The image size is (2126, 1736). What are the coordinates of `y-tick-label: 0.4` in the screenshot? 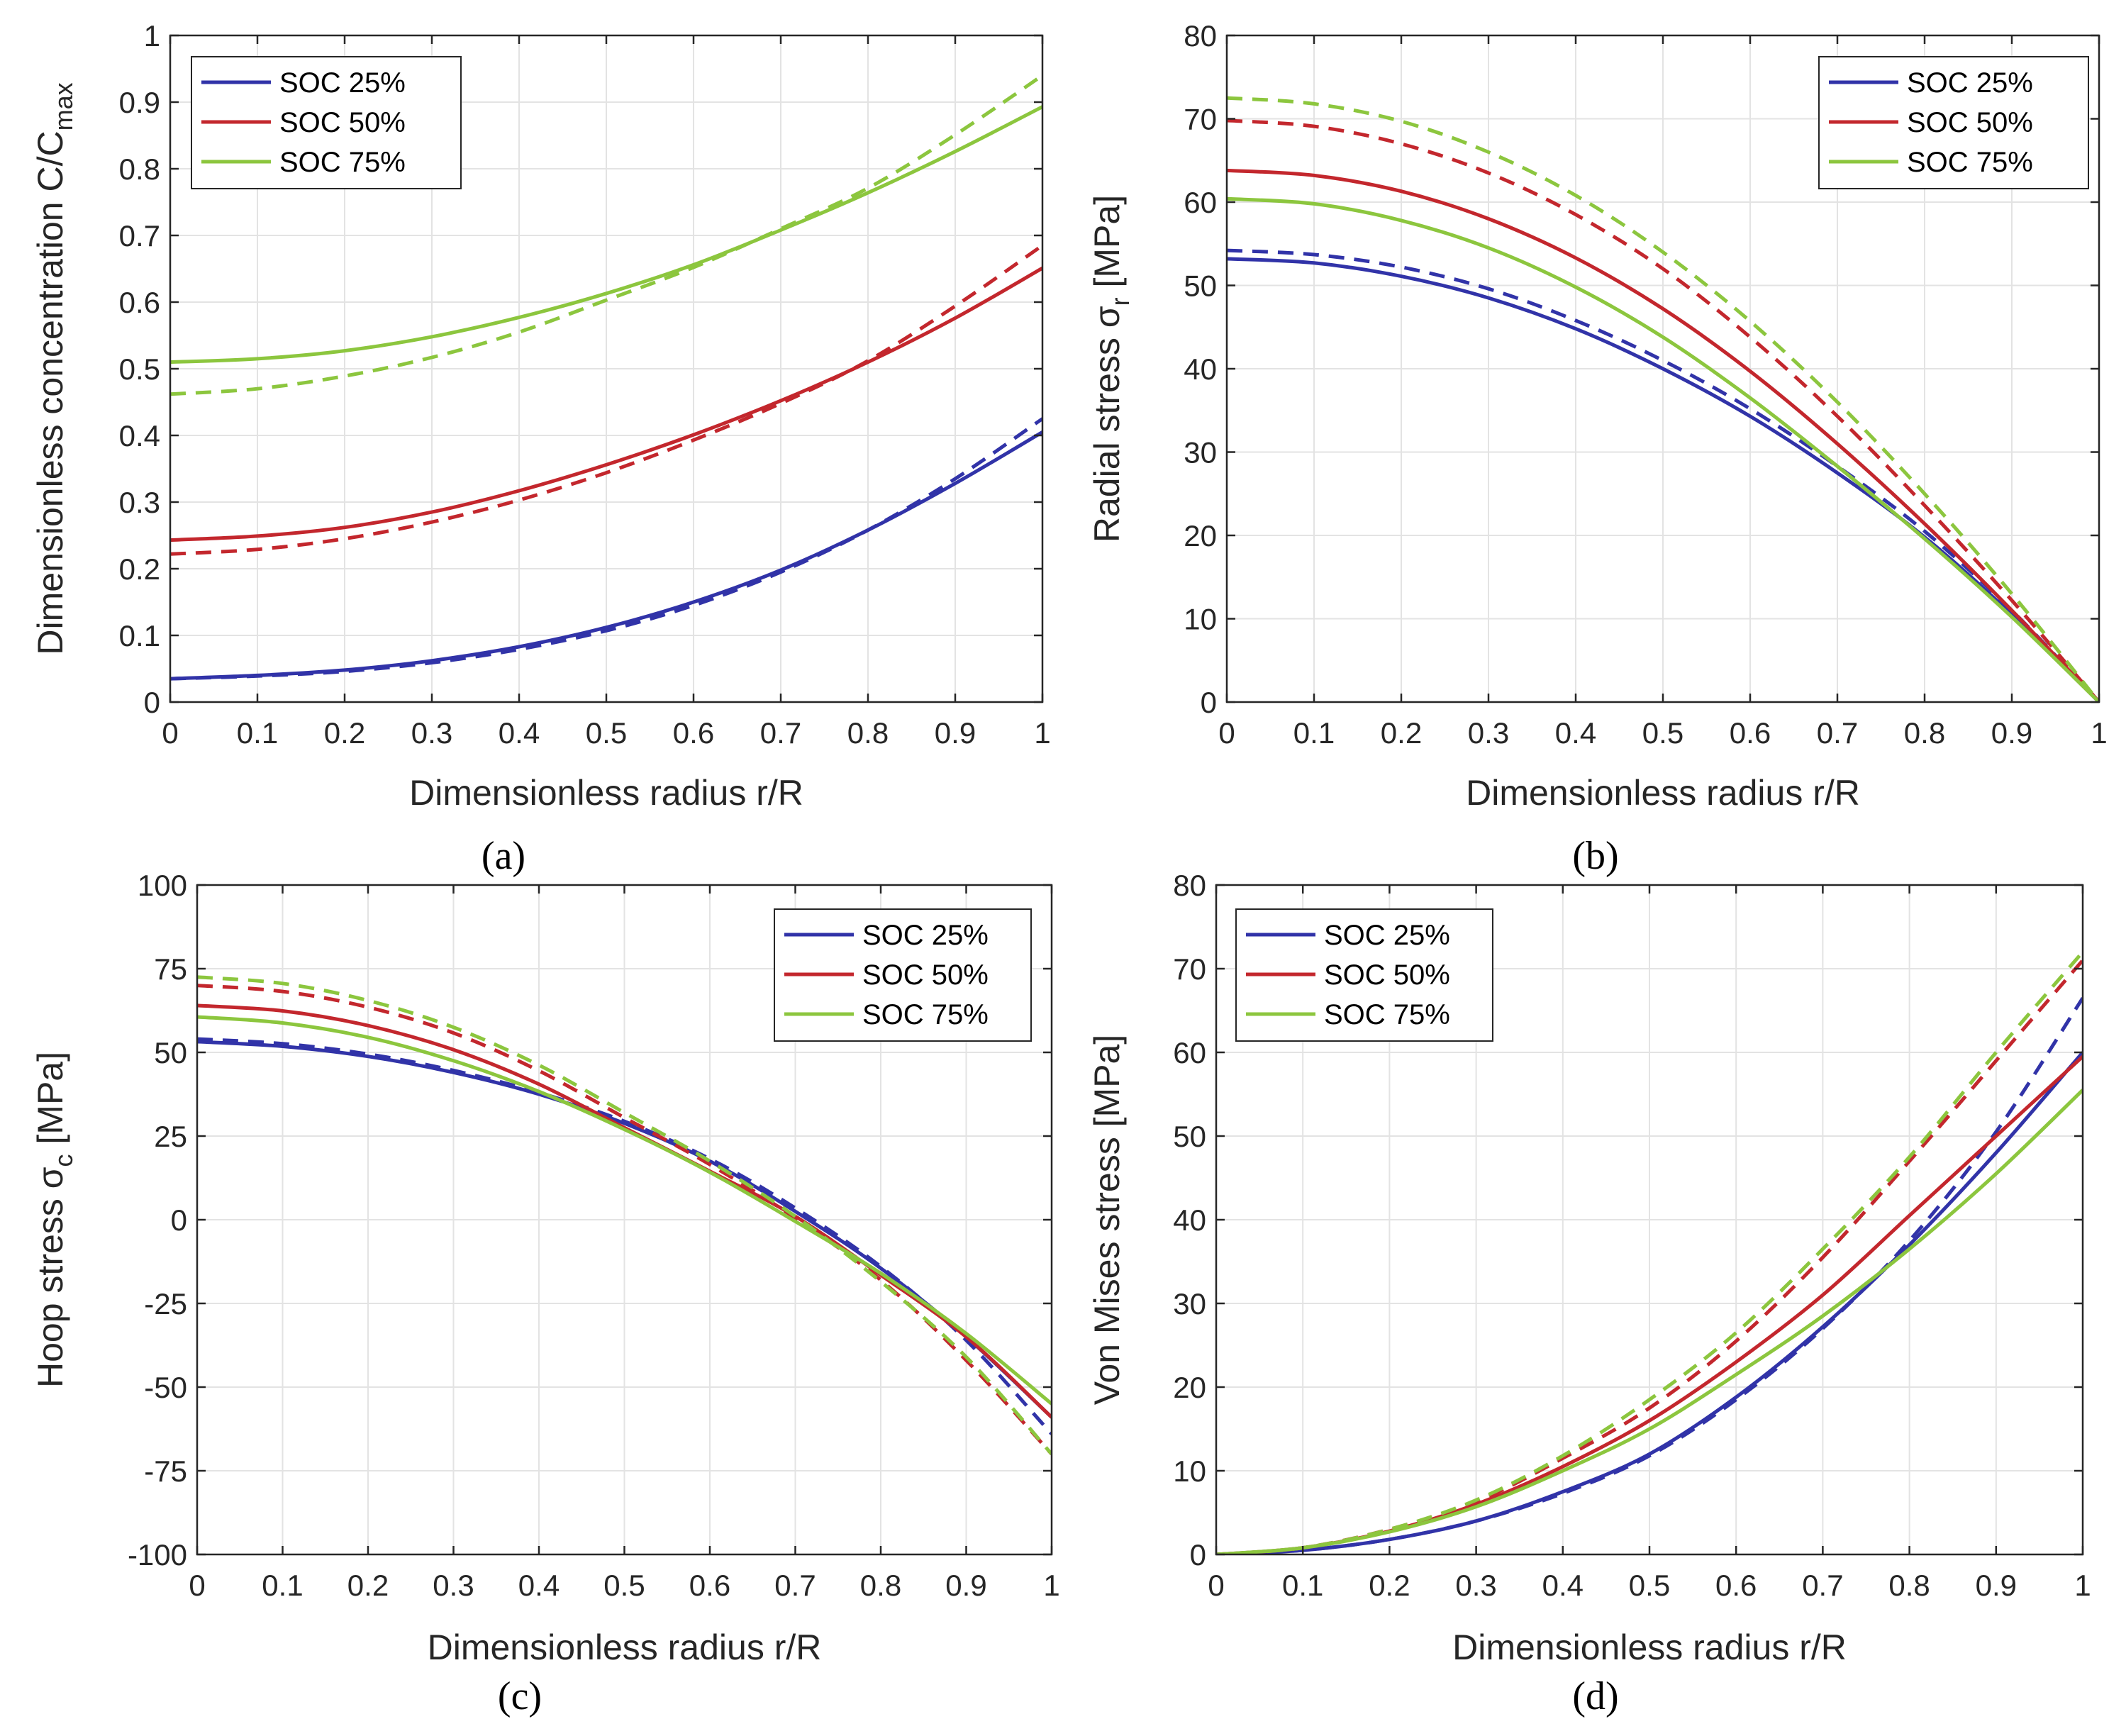 It's located at (139, 435).